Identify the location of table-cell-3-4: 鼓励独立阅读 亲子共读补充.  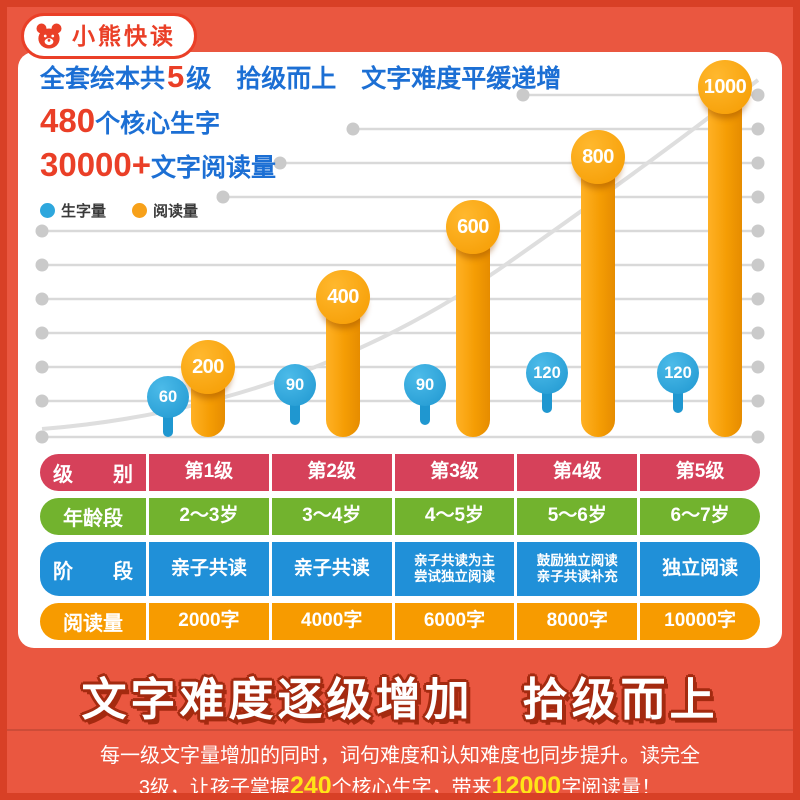
(575, 569).